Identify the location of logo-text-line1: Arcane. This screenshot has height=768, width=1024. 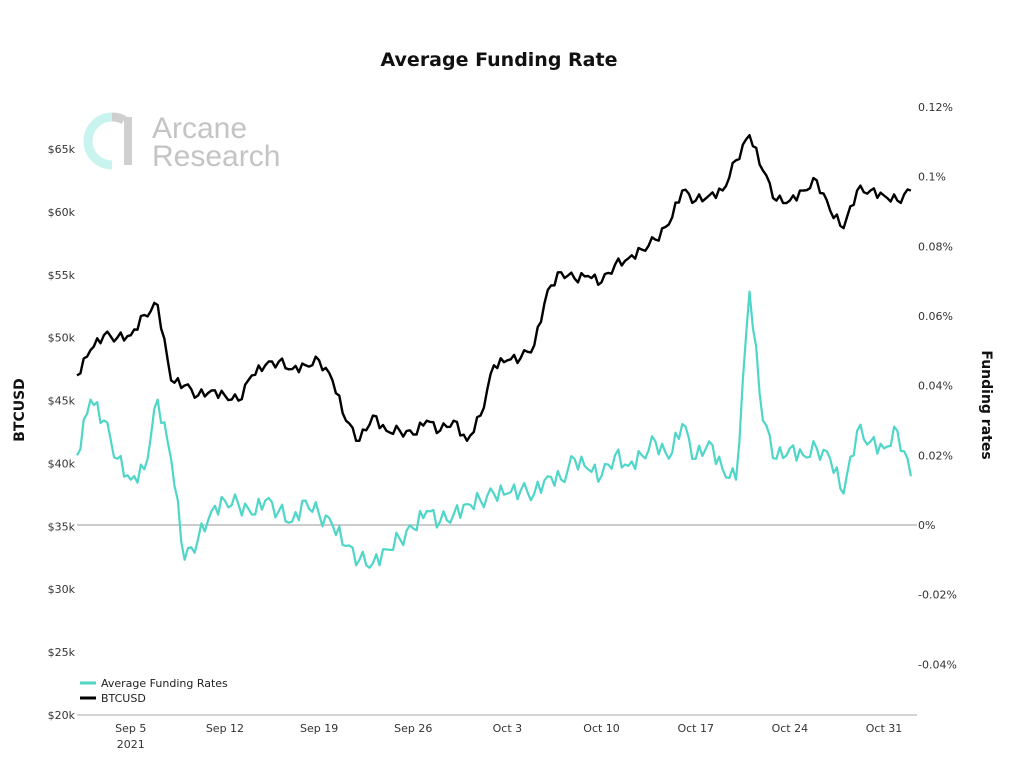
(199, 128).